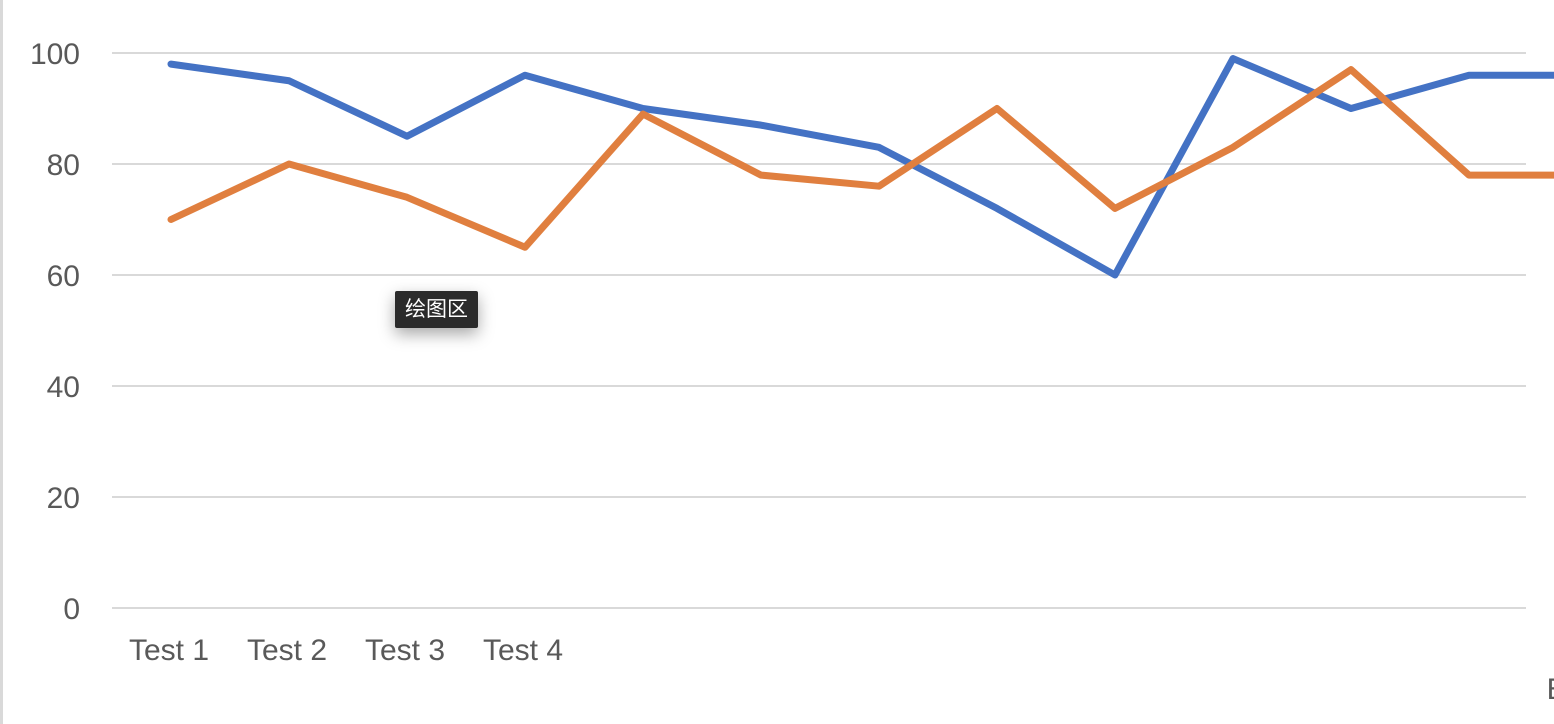 The width and height of the screenshot is (1554, 724). What do you see at coordinates (169, 650) in the screenshot?
I see `x-tick-label: Test 1` at bounding box center [169, 650].